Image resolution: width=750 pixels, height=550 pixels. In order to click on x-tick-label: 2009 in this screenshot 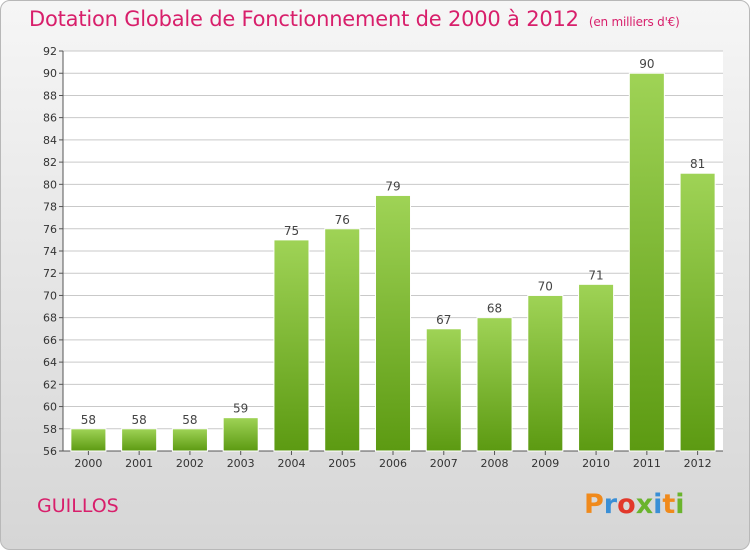, I will do `click(545, 463)`.